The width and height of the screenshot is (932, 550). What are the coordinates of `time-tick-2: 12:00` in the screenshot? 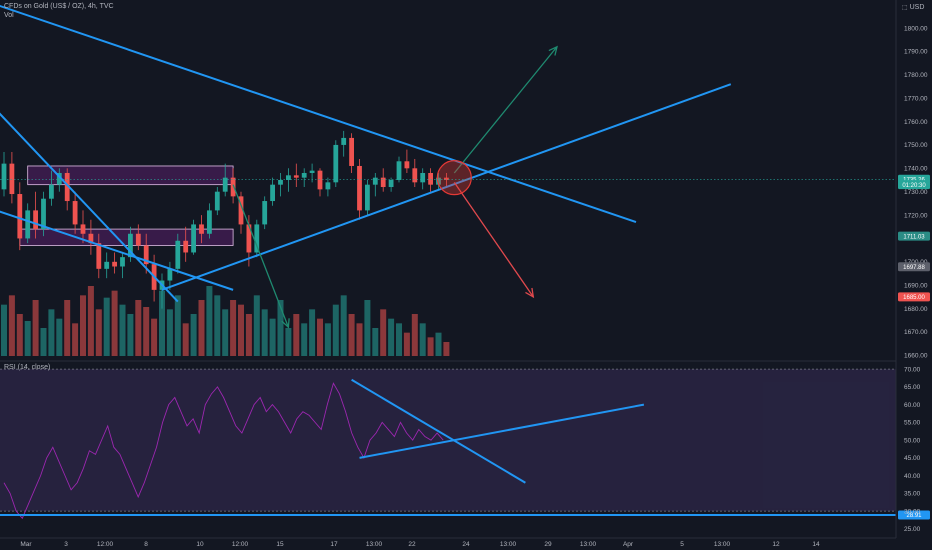 It's located at (105, 544).